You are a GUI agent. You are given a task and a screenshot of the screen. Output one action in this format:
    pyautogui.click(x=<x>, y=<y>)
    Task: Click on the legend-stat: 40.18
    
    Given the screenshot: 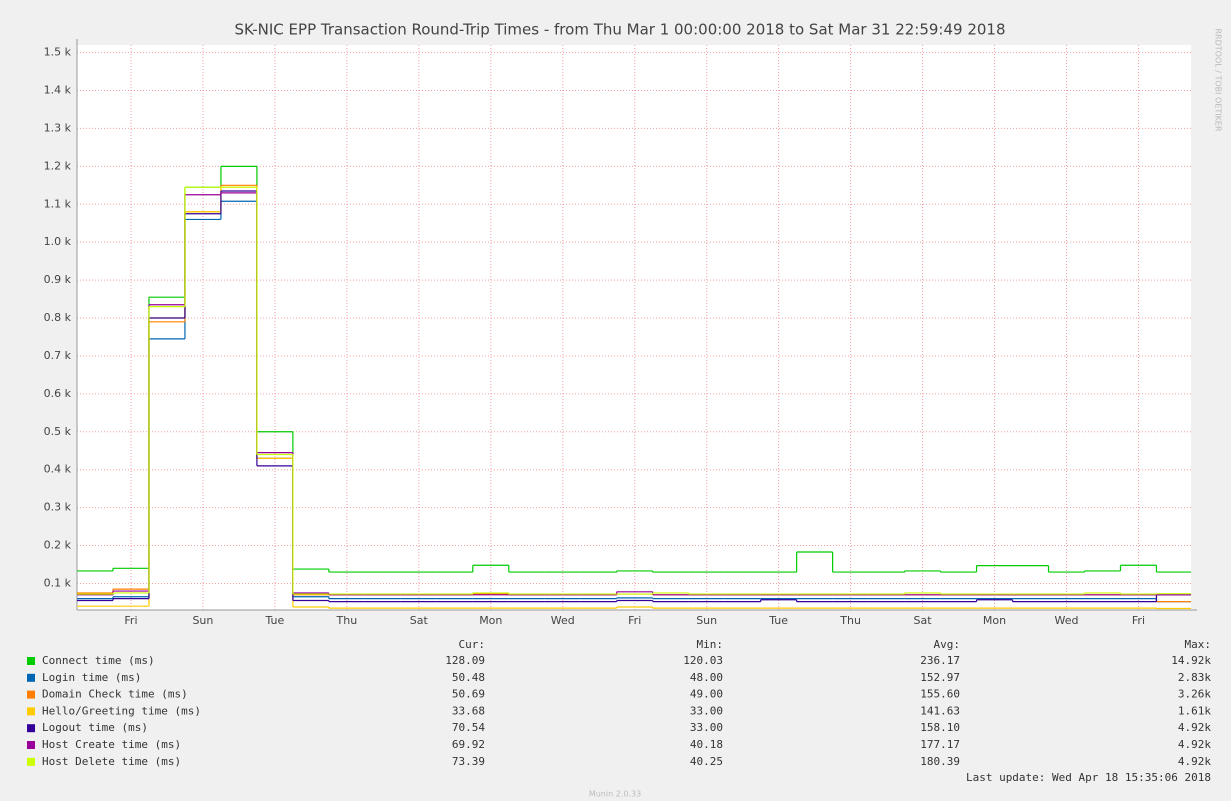 What is the action you would take?
    pyautogui.click(x=706, y=744)
    